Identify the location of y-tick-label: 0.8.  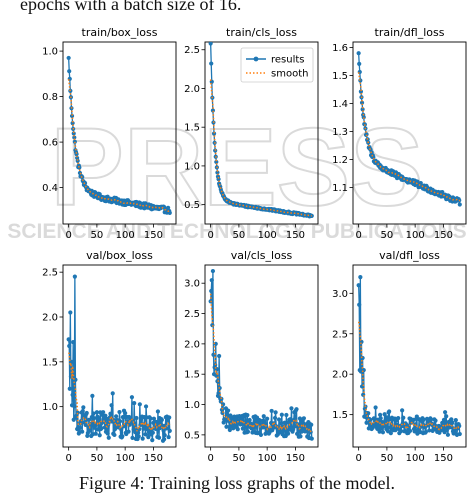
(50, 97).